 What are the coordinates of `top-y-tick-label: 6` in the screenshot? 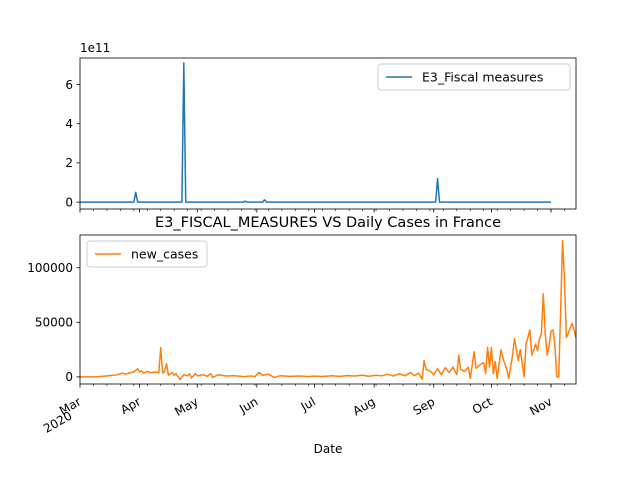 It's located at (69, 85).